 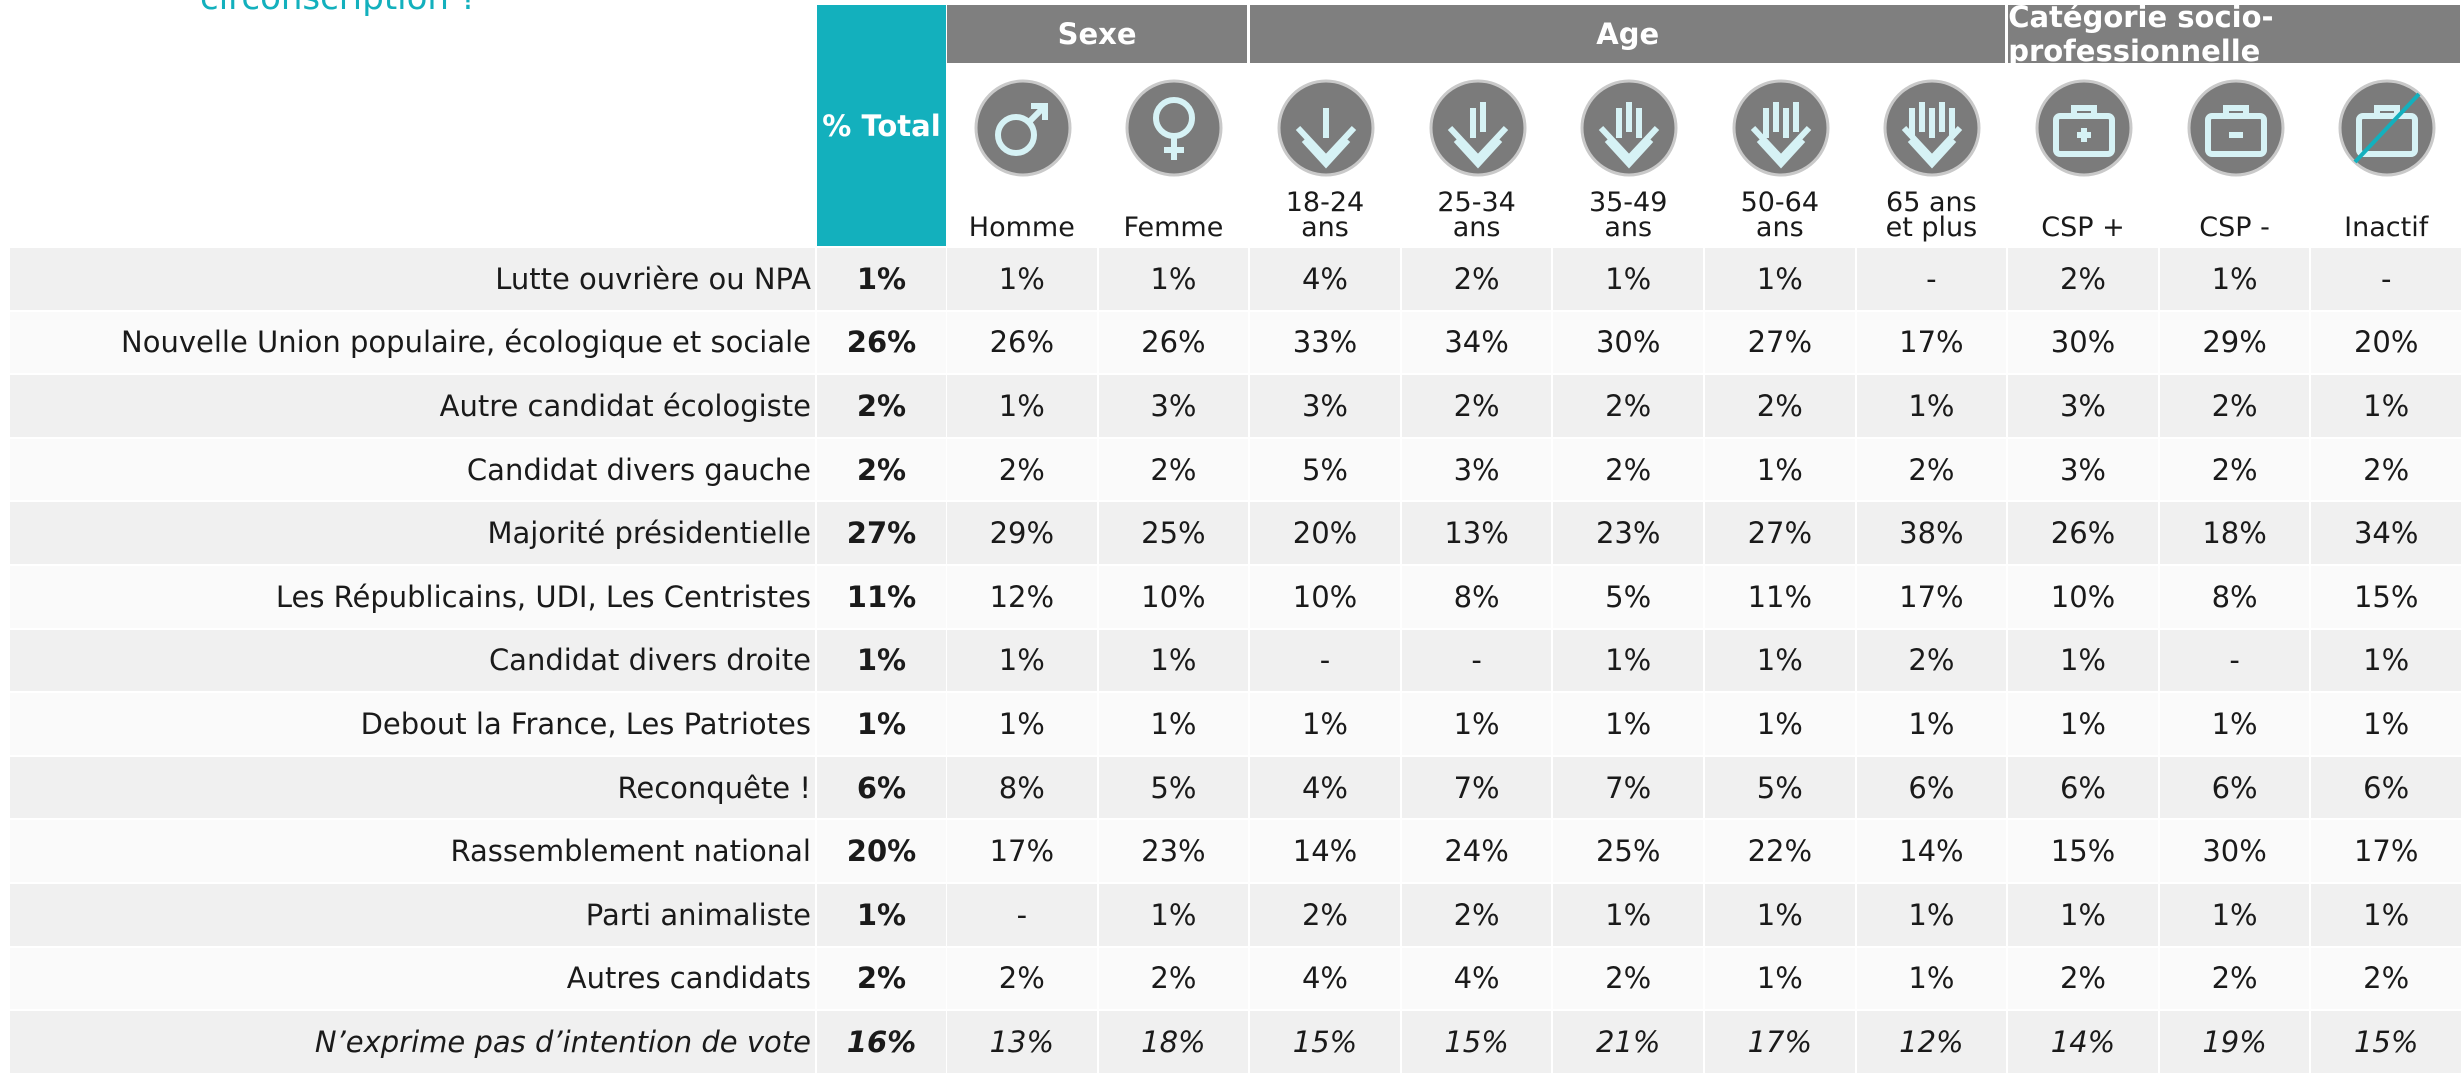 I want to click on column-header: Homme, so click(x=1021, y=227).